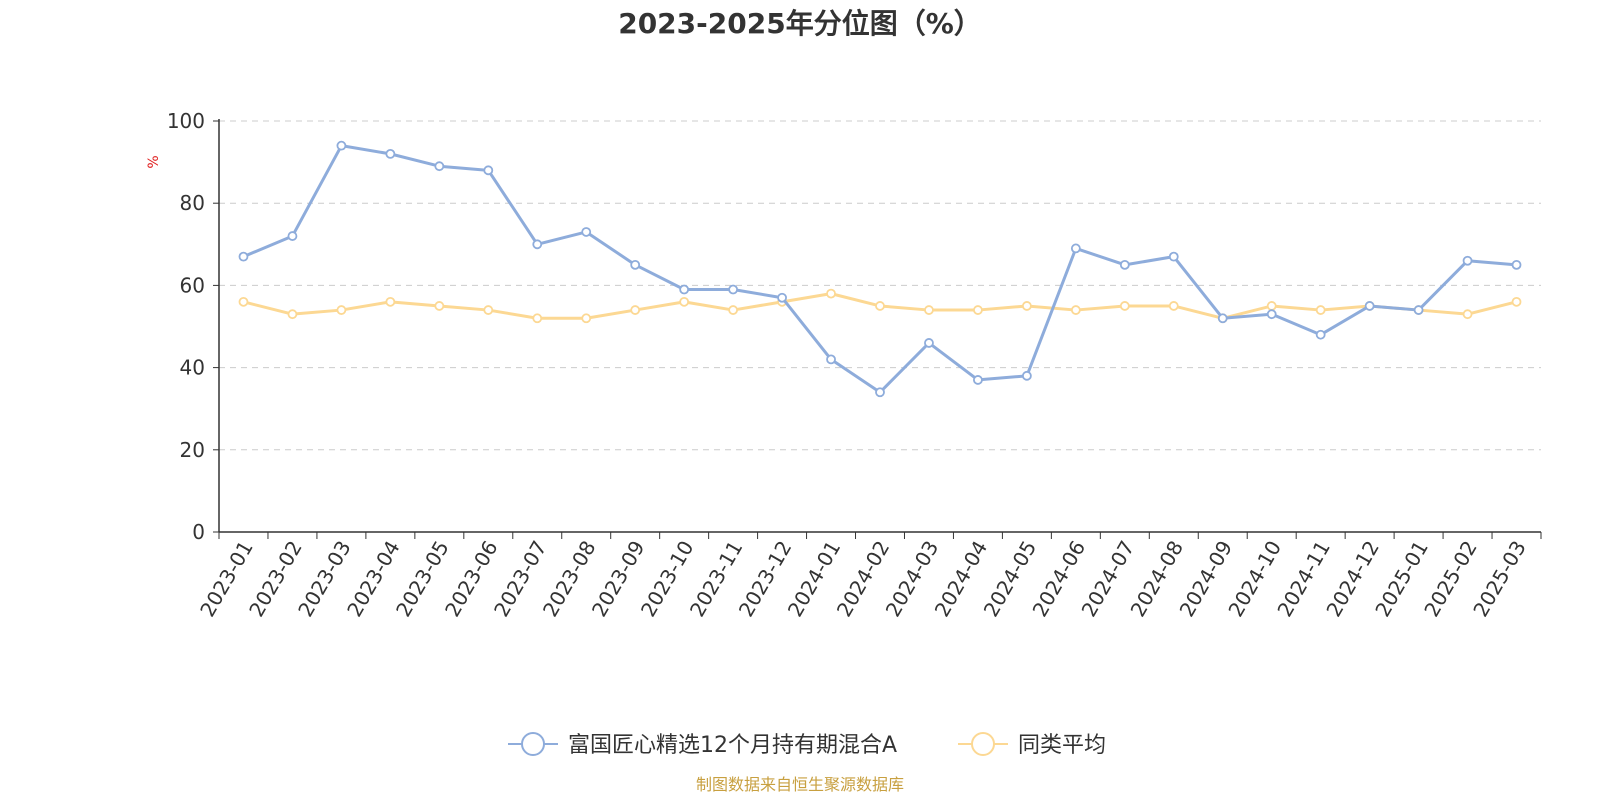 This screenshot has width=1600, height=800. I want to click on chart-title: 2023-2025年分位图（%）, so click(800, 23).